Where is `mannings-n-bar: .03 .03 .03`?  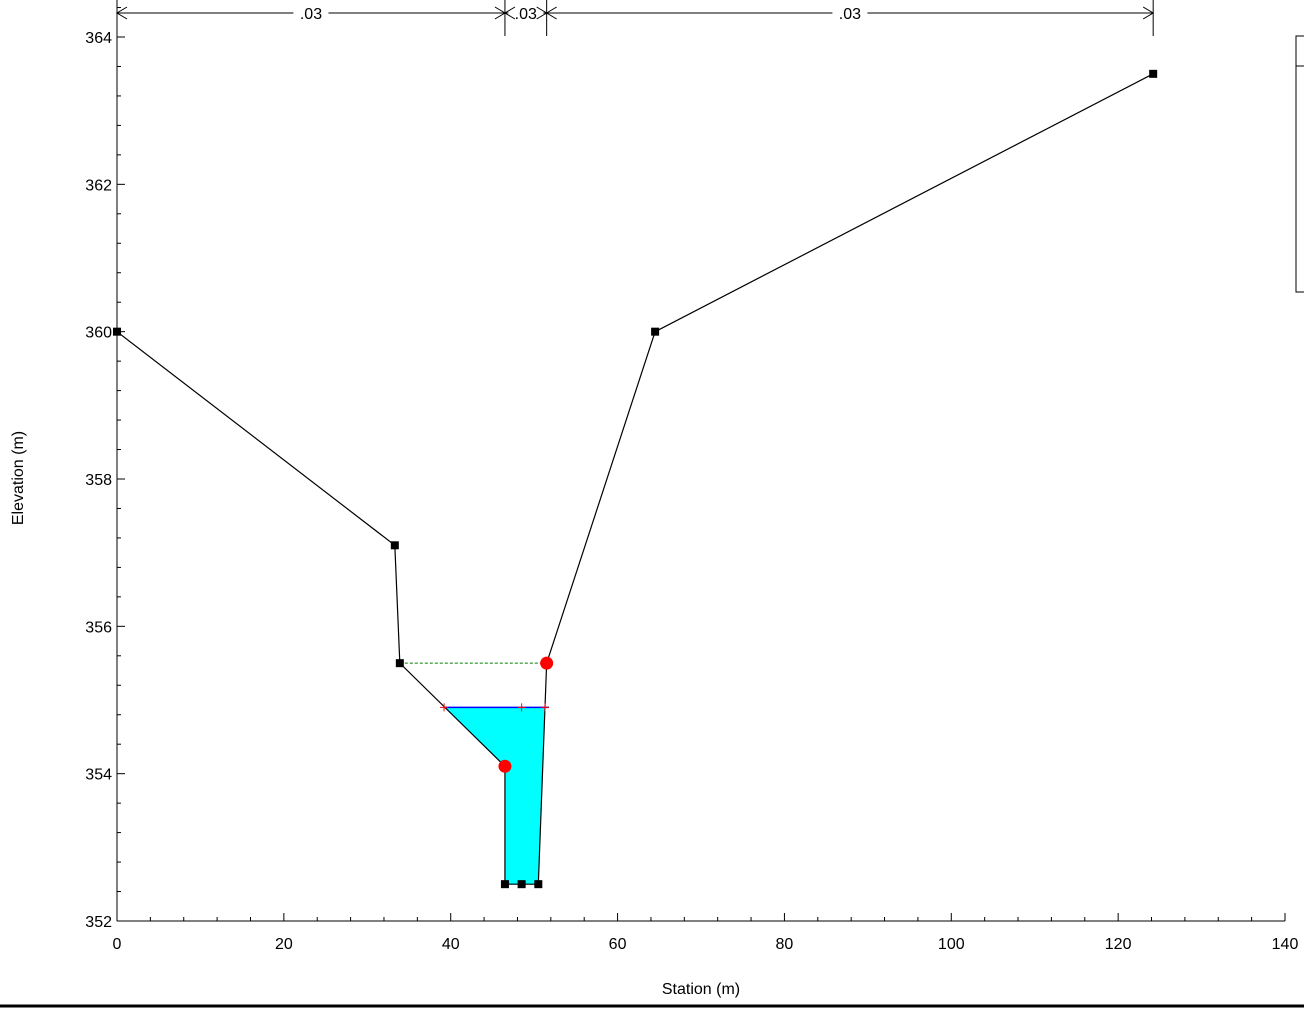
mannings-n-bar: .03 .03 .03 is located at coordinates (635, 18).